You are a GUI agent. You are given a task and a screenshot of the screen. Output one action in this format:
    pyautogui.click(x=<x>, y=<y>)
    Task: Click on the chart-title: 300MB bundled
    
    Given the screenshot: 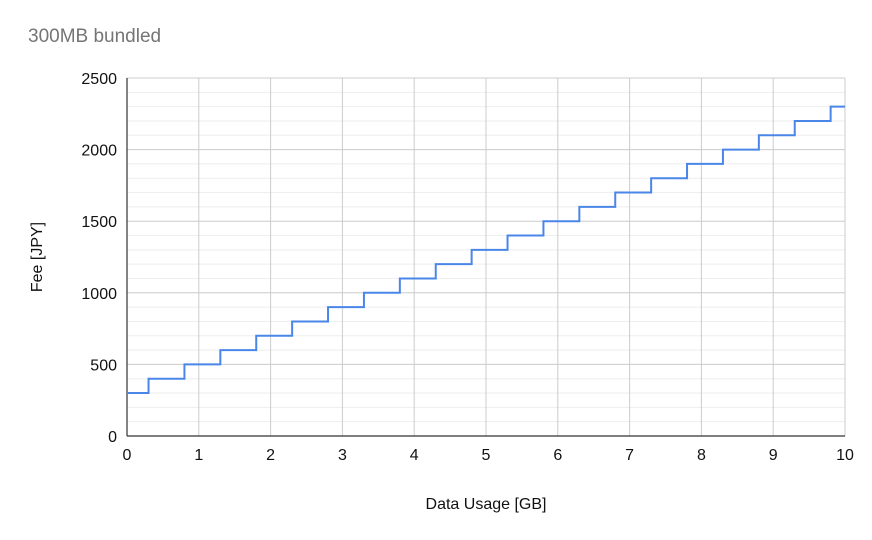 What is the action you would take?
    pyautogui.click(x=95, y=36)
    